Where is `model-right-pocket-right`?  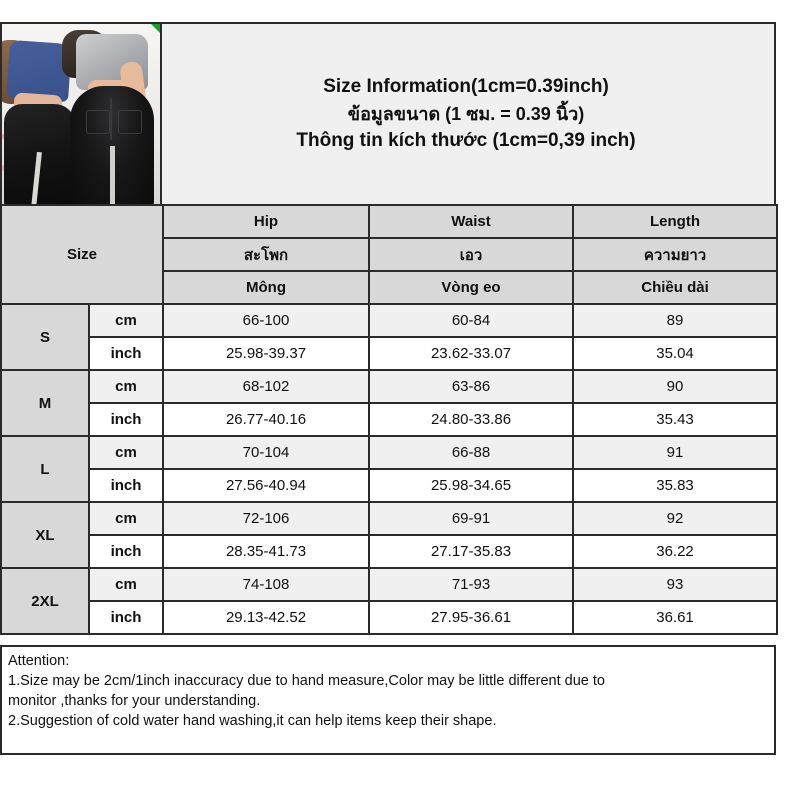 model-right-pocket-right is located at coordinates (130, 122).